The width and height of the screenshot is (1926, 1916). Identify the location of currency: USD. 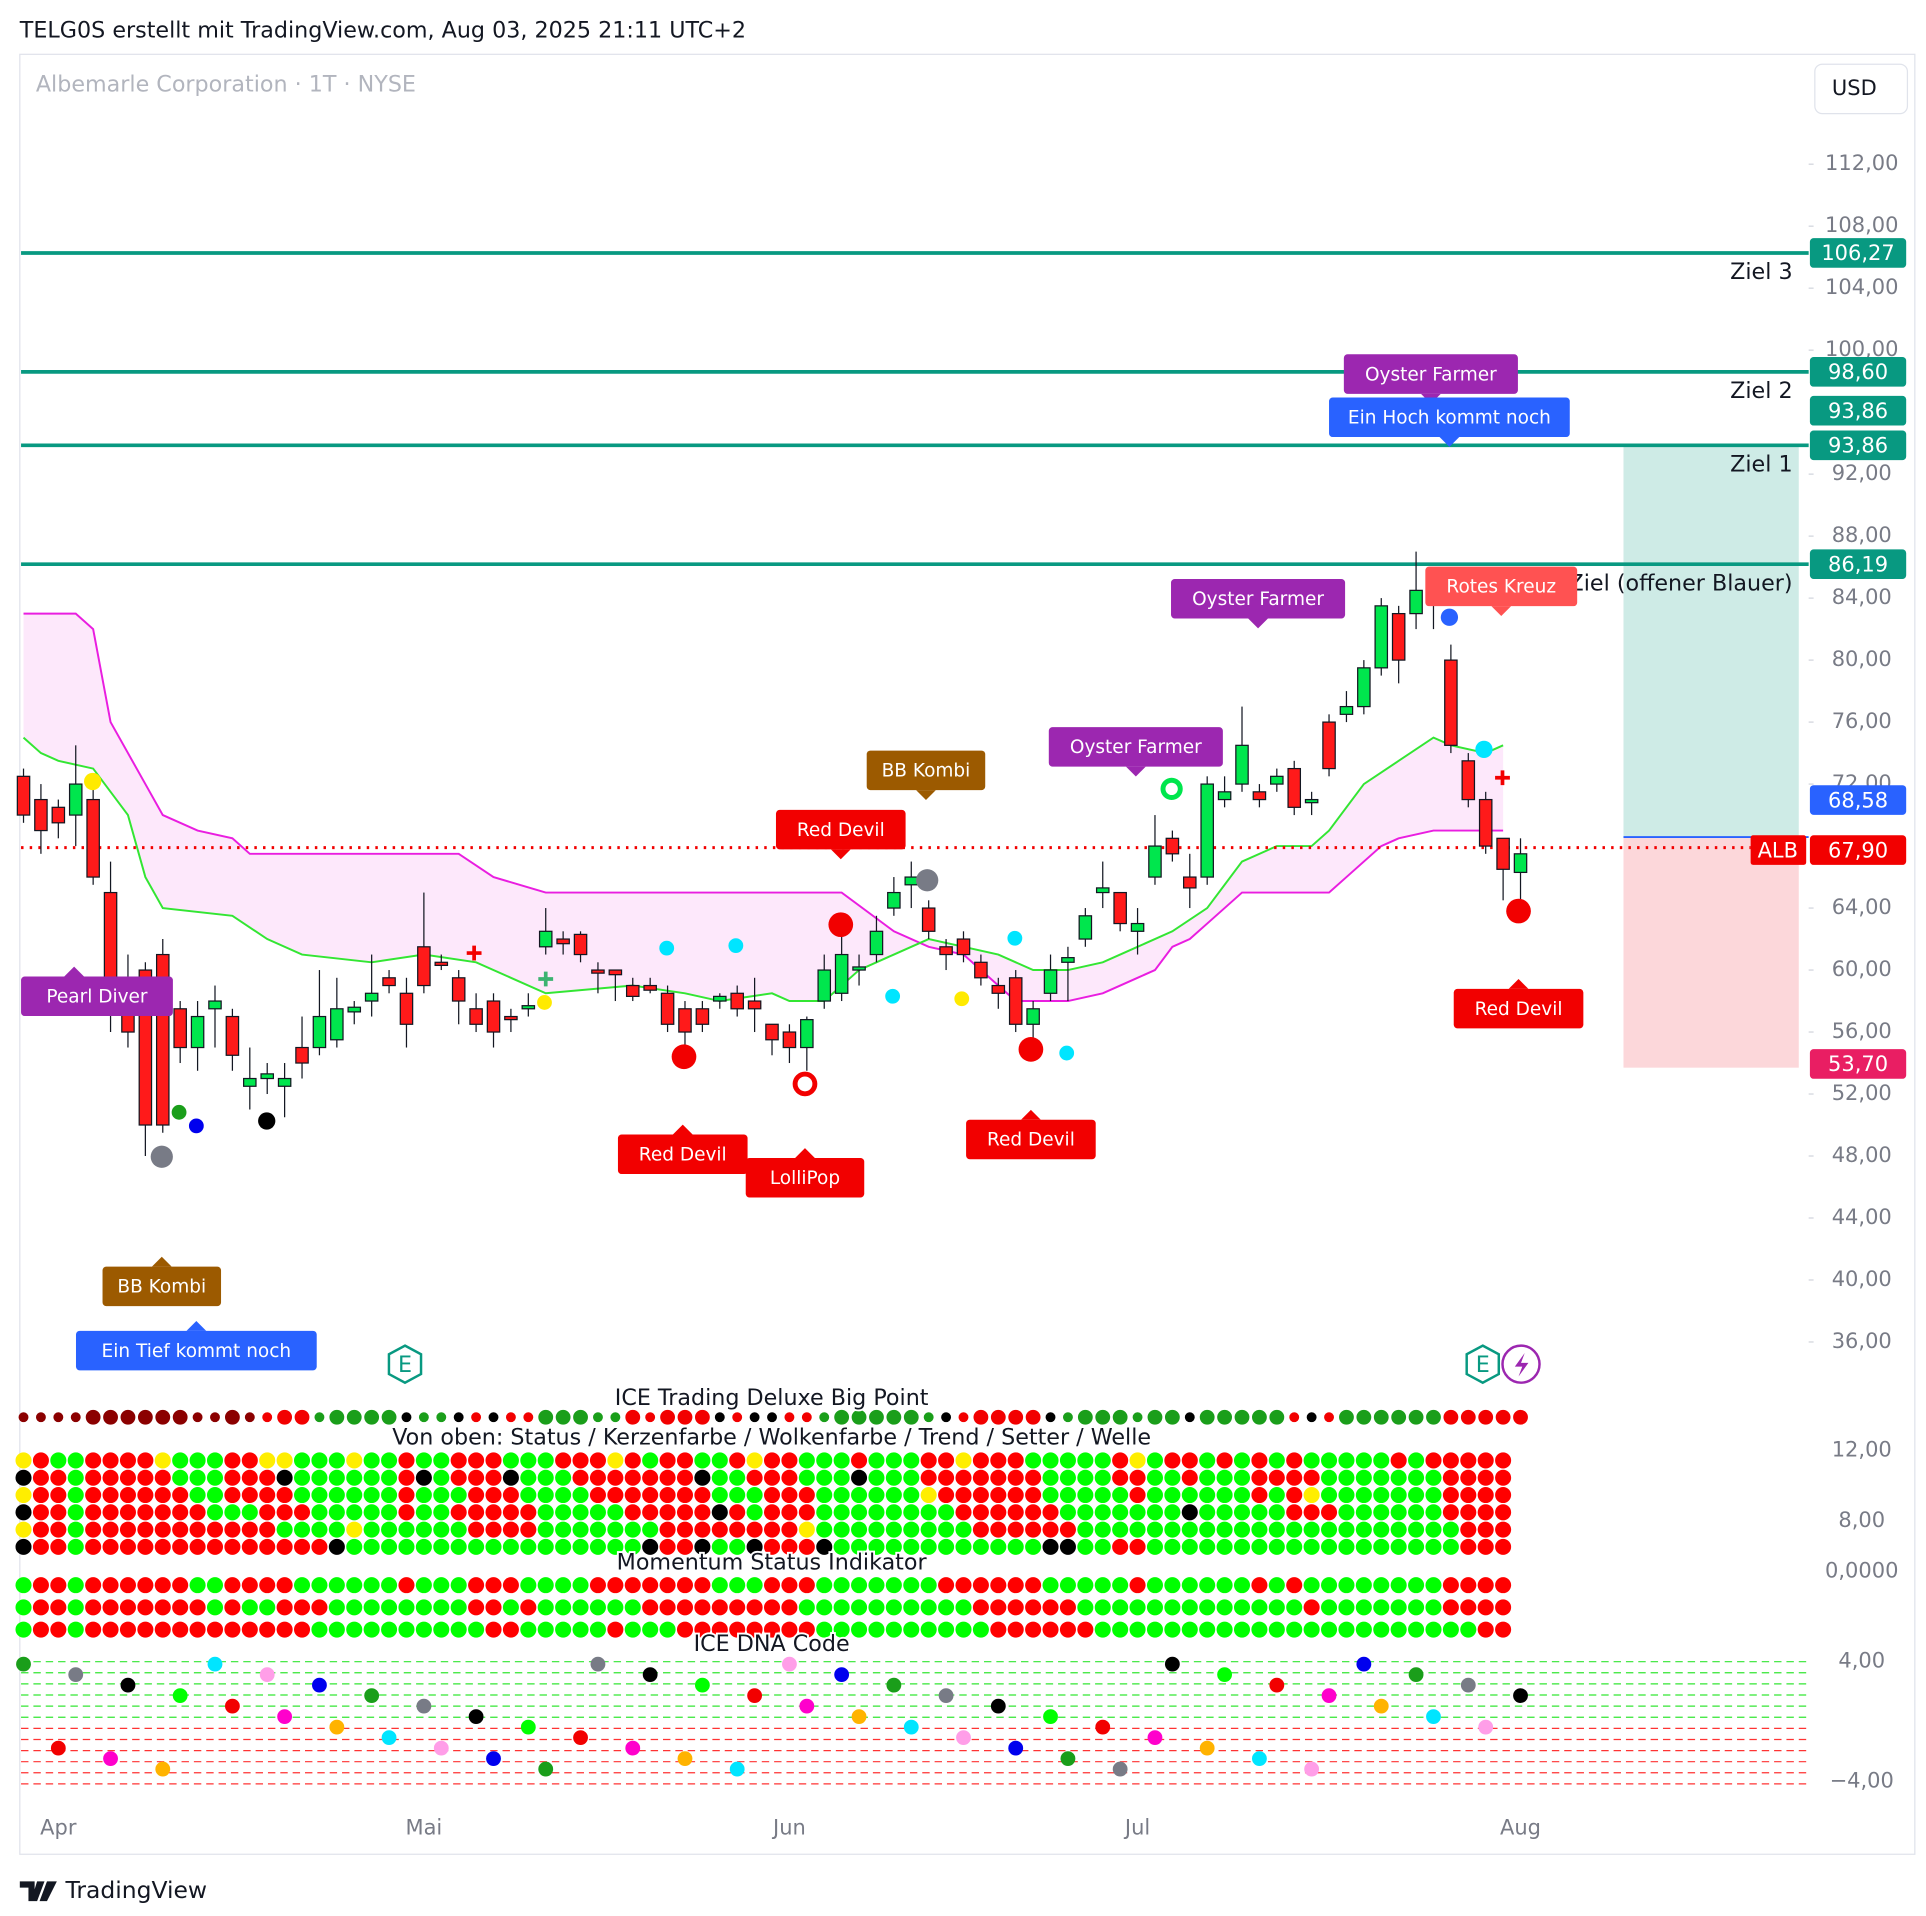
(1854, 88).